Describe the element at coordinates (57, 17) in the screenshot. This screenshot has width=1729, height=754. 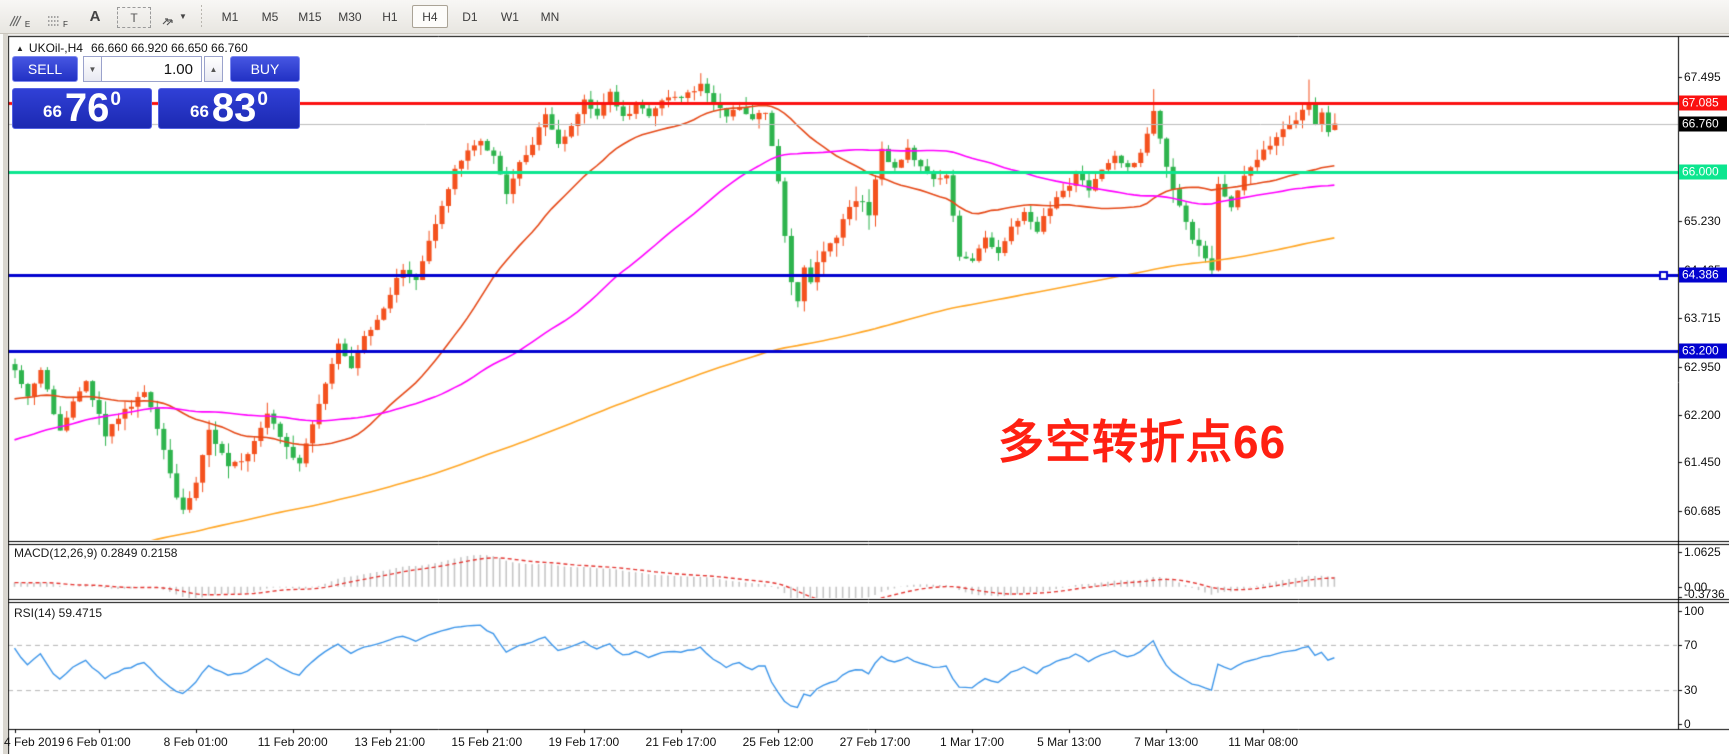
I see `grid-icon: F` at that location.